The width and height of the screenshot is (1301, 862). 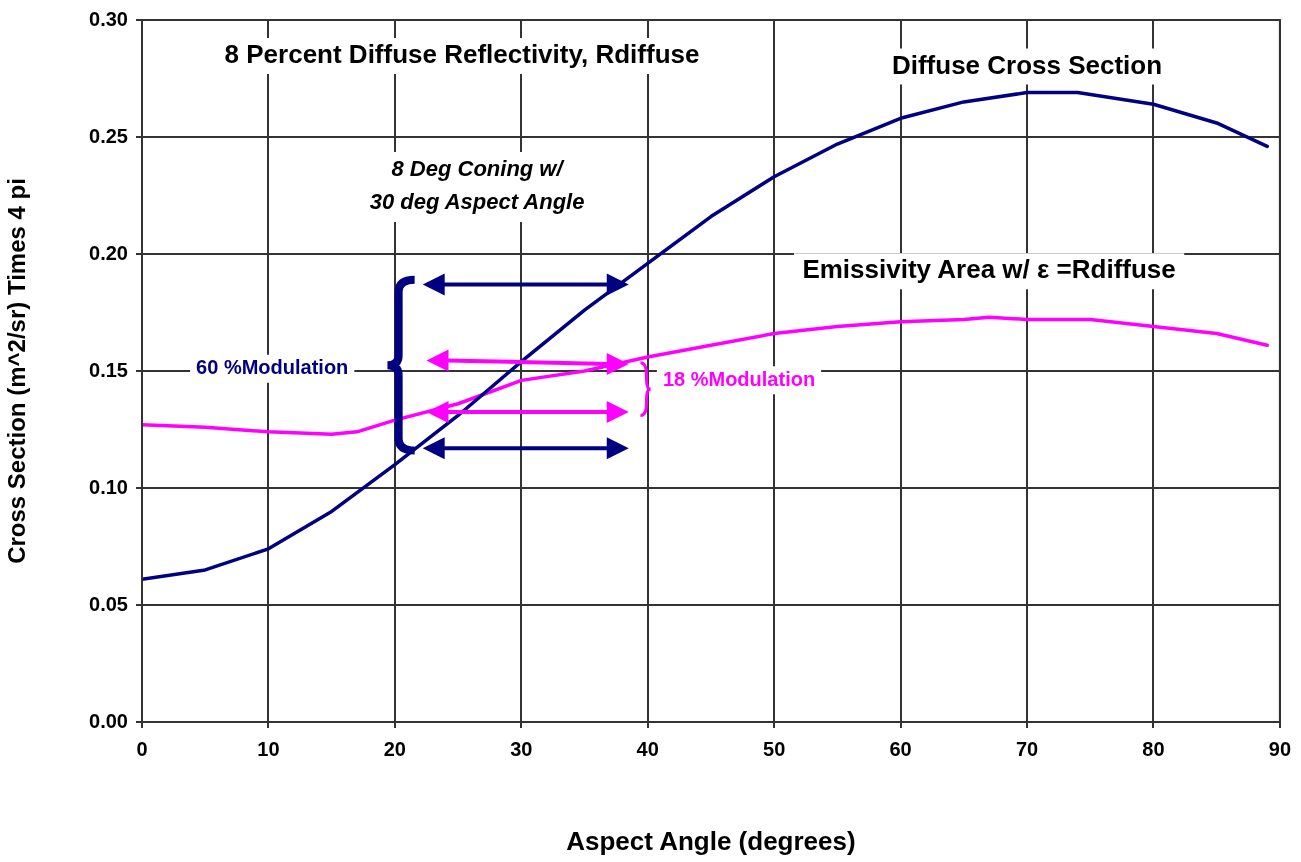 I want to click on y-tick-label: 0.00, so click(x=108, y=720).